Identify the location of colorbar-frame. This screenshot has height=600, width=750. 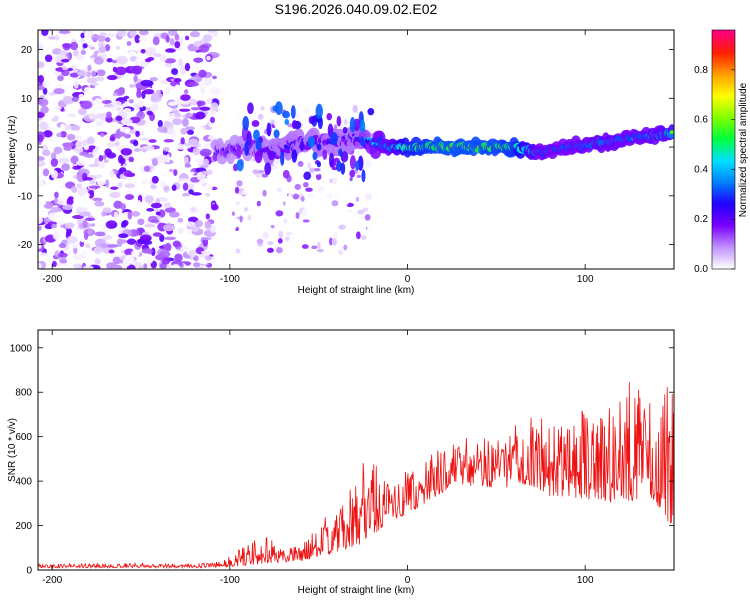
(723, 149).